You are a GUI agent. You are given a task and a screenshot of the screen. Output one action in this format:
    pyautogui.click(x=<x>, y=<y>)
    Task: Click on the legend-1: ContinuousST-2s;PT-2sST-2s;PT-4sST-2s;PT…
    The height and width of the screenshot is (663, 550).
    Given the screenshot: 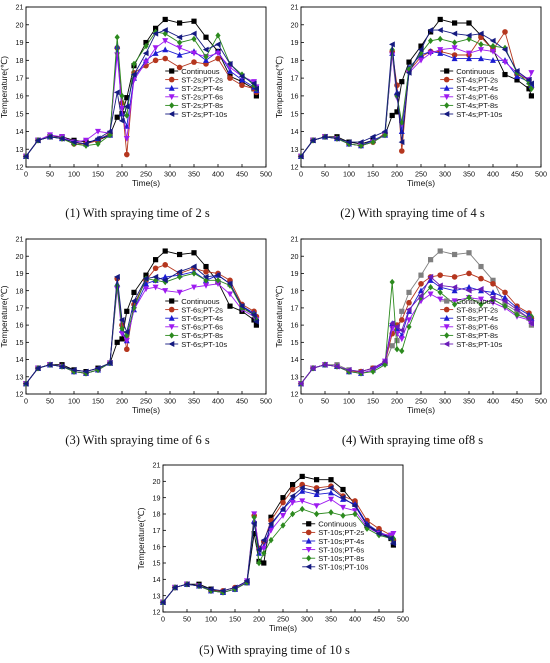 What is the action you would take?
    pyautogui.click(x=196, y=93)
    